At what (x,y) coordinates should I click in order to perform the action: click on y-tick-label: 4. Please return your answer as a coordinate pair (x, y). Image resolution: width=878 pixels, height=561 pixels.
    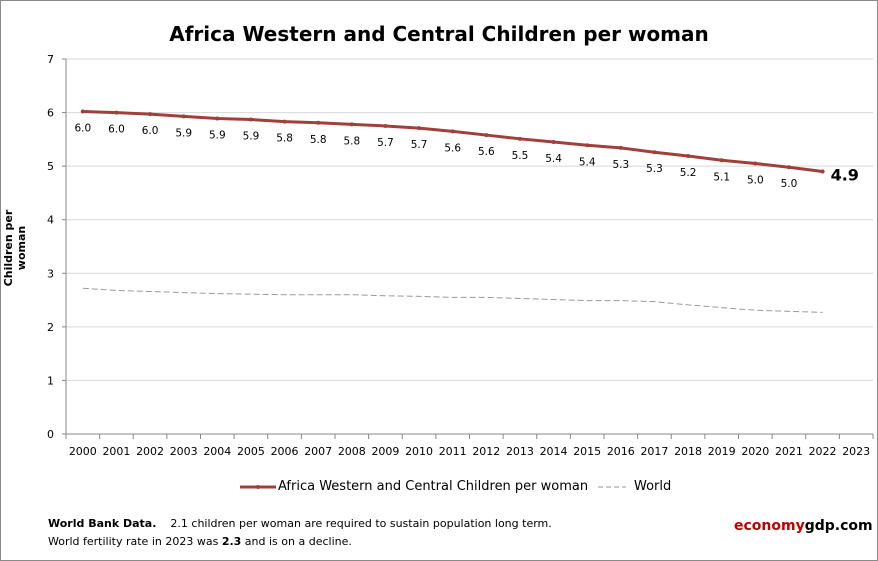
    Looking at the image, I should click on (50, 220).